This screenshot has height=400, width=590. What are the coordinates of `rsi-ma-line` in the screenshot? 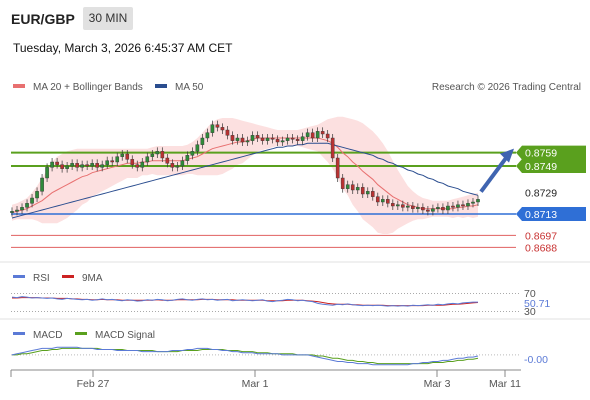 It's located at (245, 302).